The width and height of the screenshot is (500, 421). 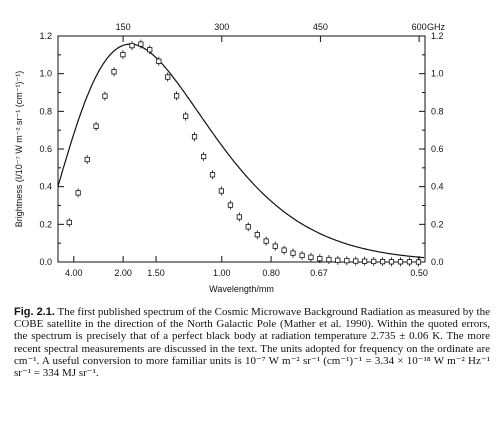 What do you see at coordinates (419, 27) in the screenshot?
I see `top-tick-label: 600` at bounding box center [419, 27].